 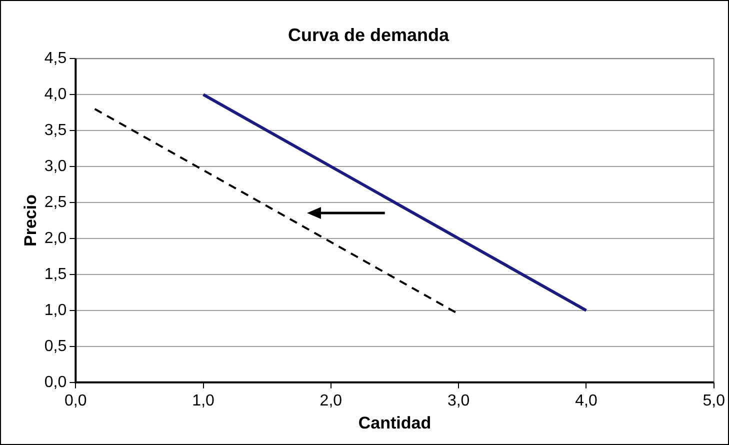 What do you see at coordinates (203, 401) in the screenshot?
I see `x-tick-label: 1,0` at bounding box center [203, 401].